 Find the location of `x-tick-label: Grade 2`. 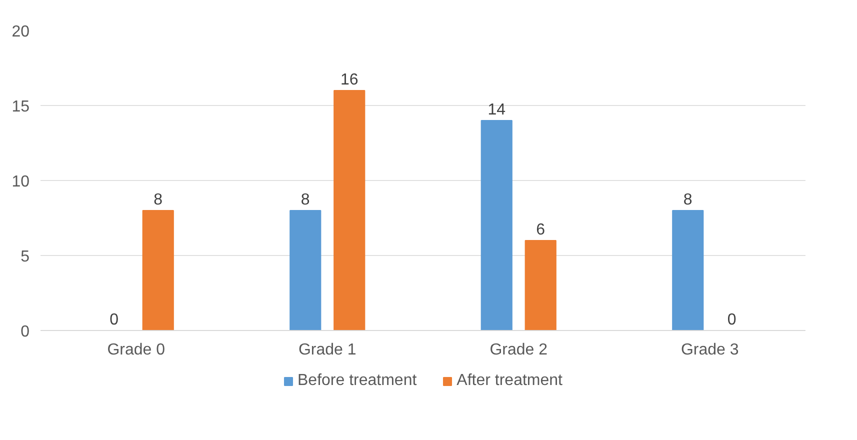

x-tick-label: Grade 2 is located at coordinates (519, 350).